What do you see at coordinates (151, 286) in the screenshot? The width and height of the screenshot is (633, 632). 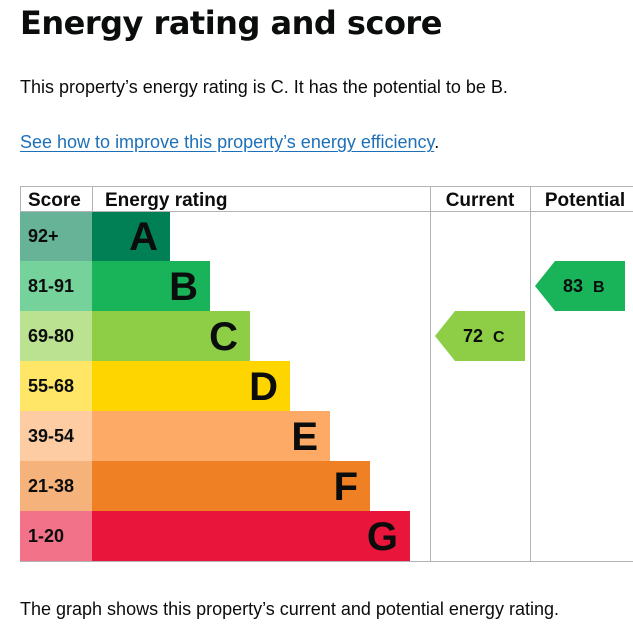 I see `rating-bar-b` at bounding box center [151, 286].